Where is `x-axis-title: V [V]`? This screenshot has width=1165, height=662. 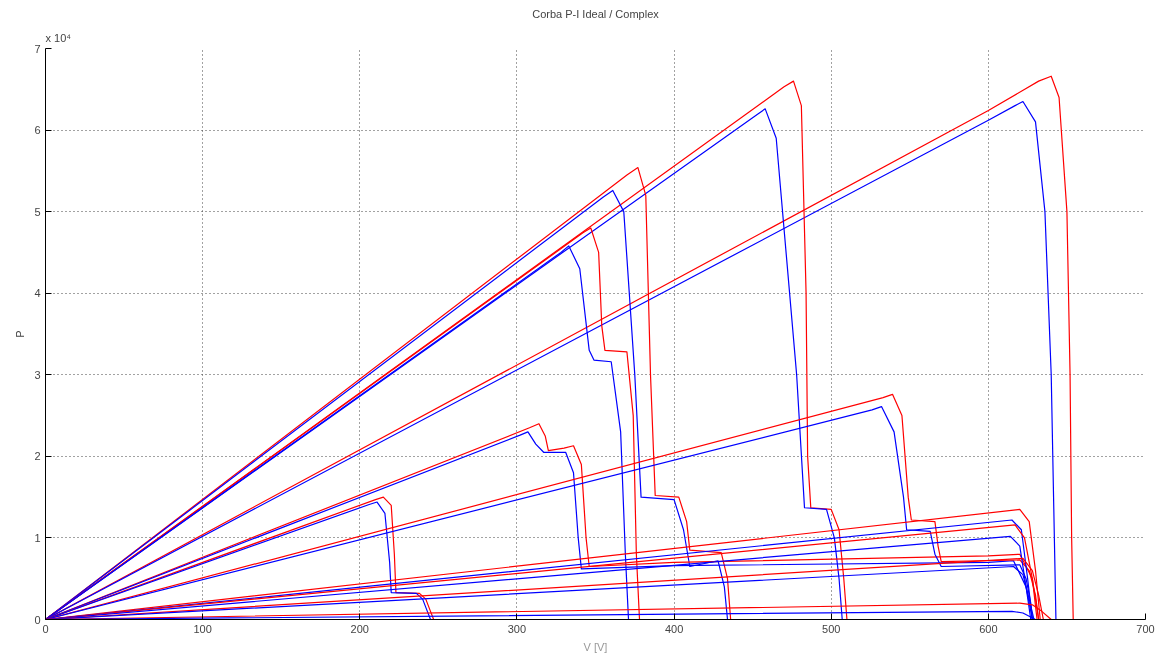 x-axis-title: V [V] is located at coordinates (595, 646).